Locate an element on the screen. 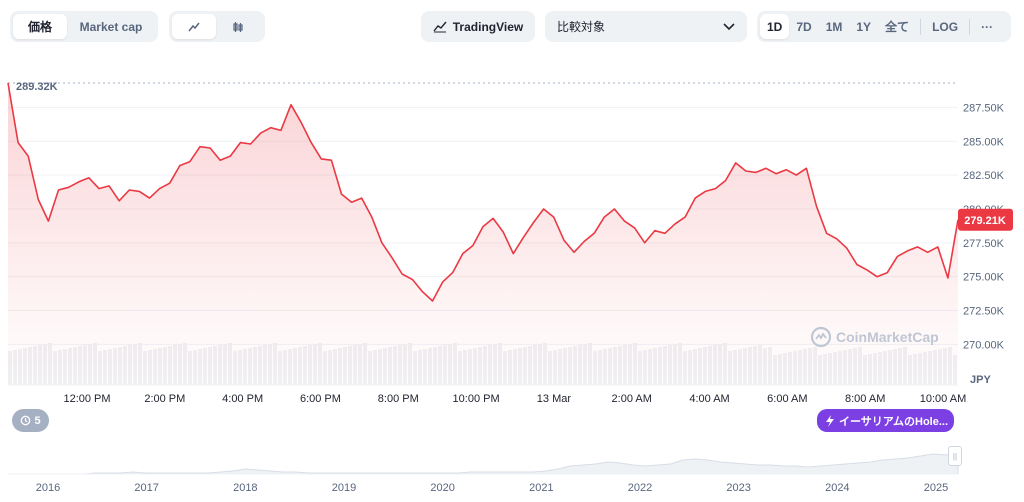 Image resolution: width=1024 pixels, height=502 pixels. tradingview-chart-icon is located at coordinates (440, 26).